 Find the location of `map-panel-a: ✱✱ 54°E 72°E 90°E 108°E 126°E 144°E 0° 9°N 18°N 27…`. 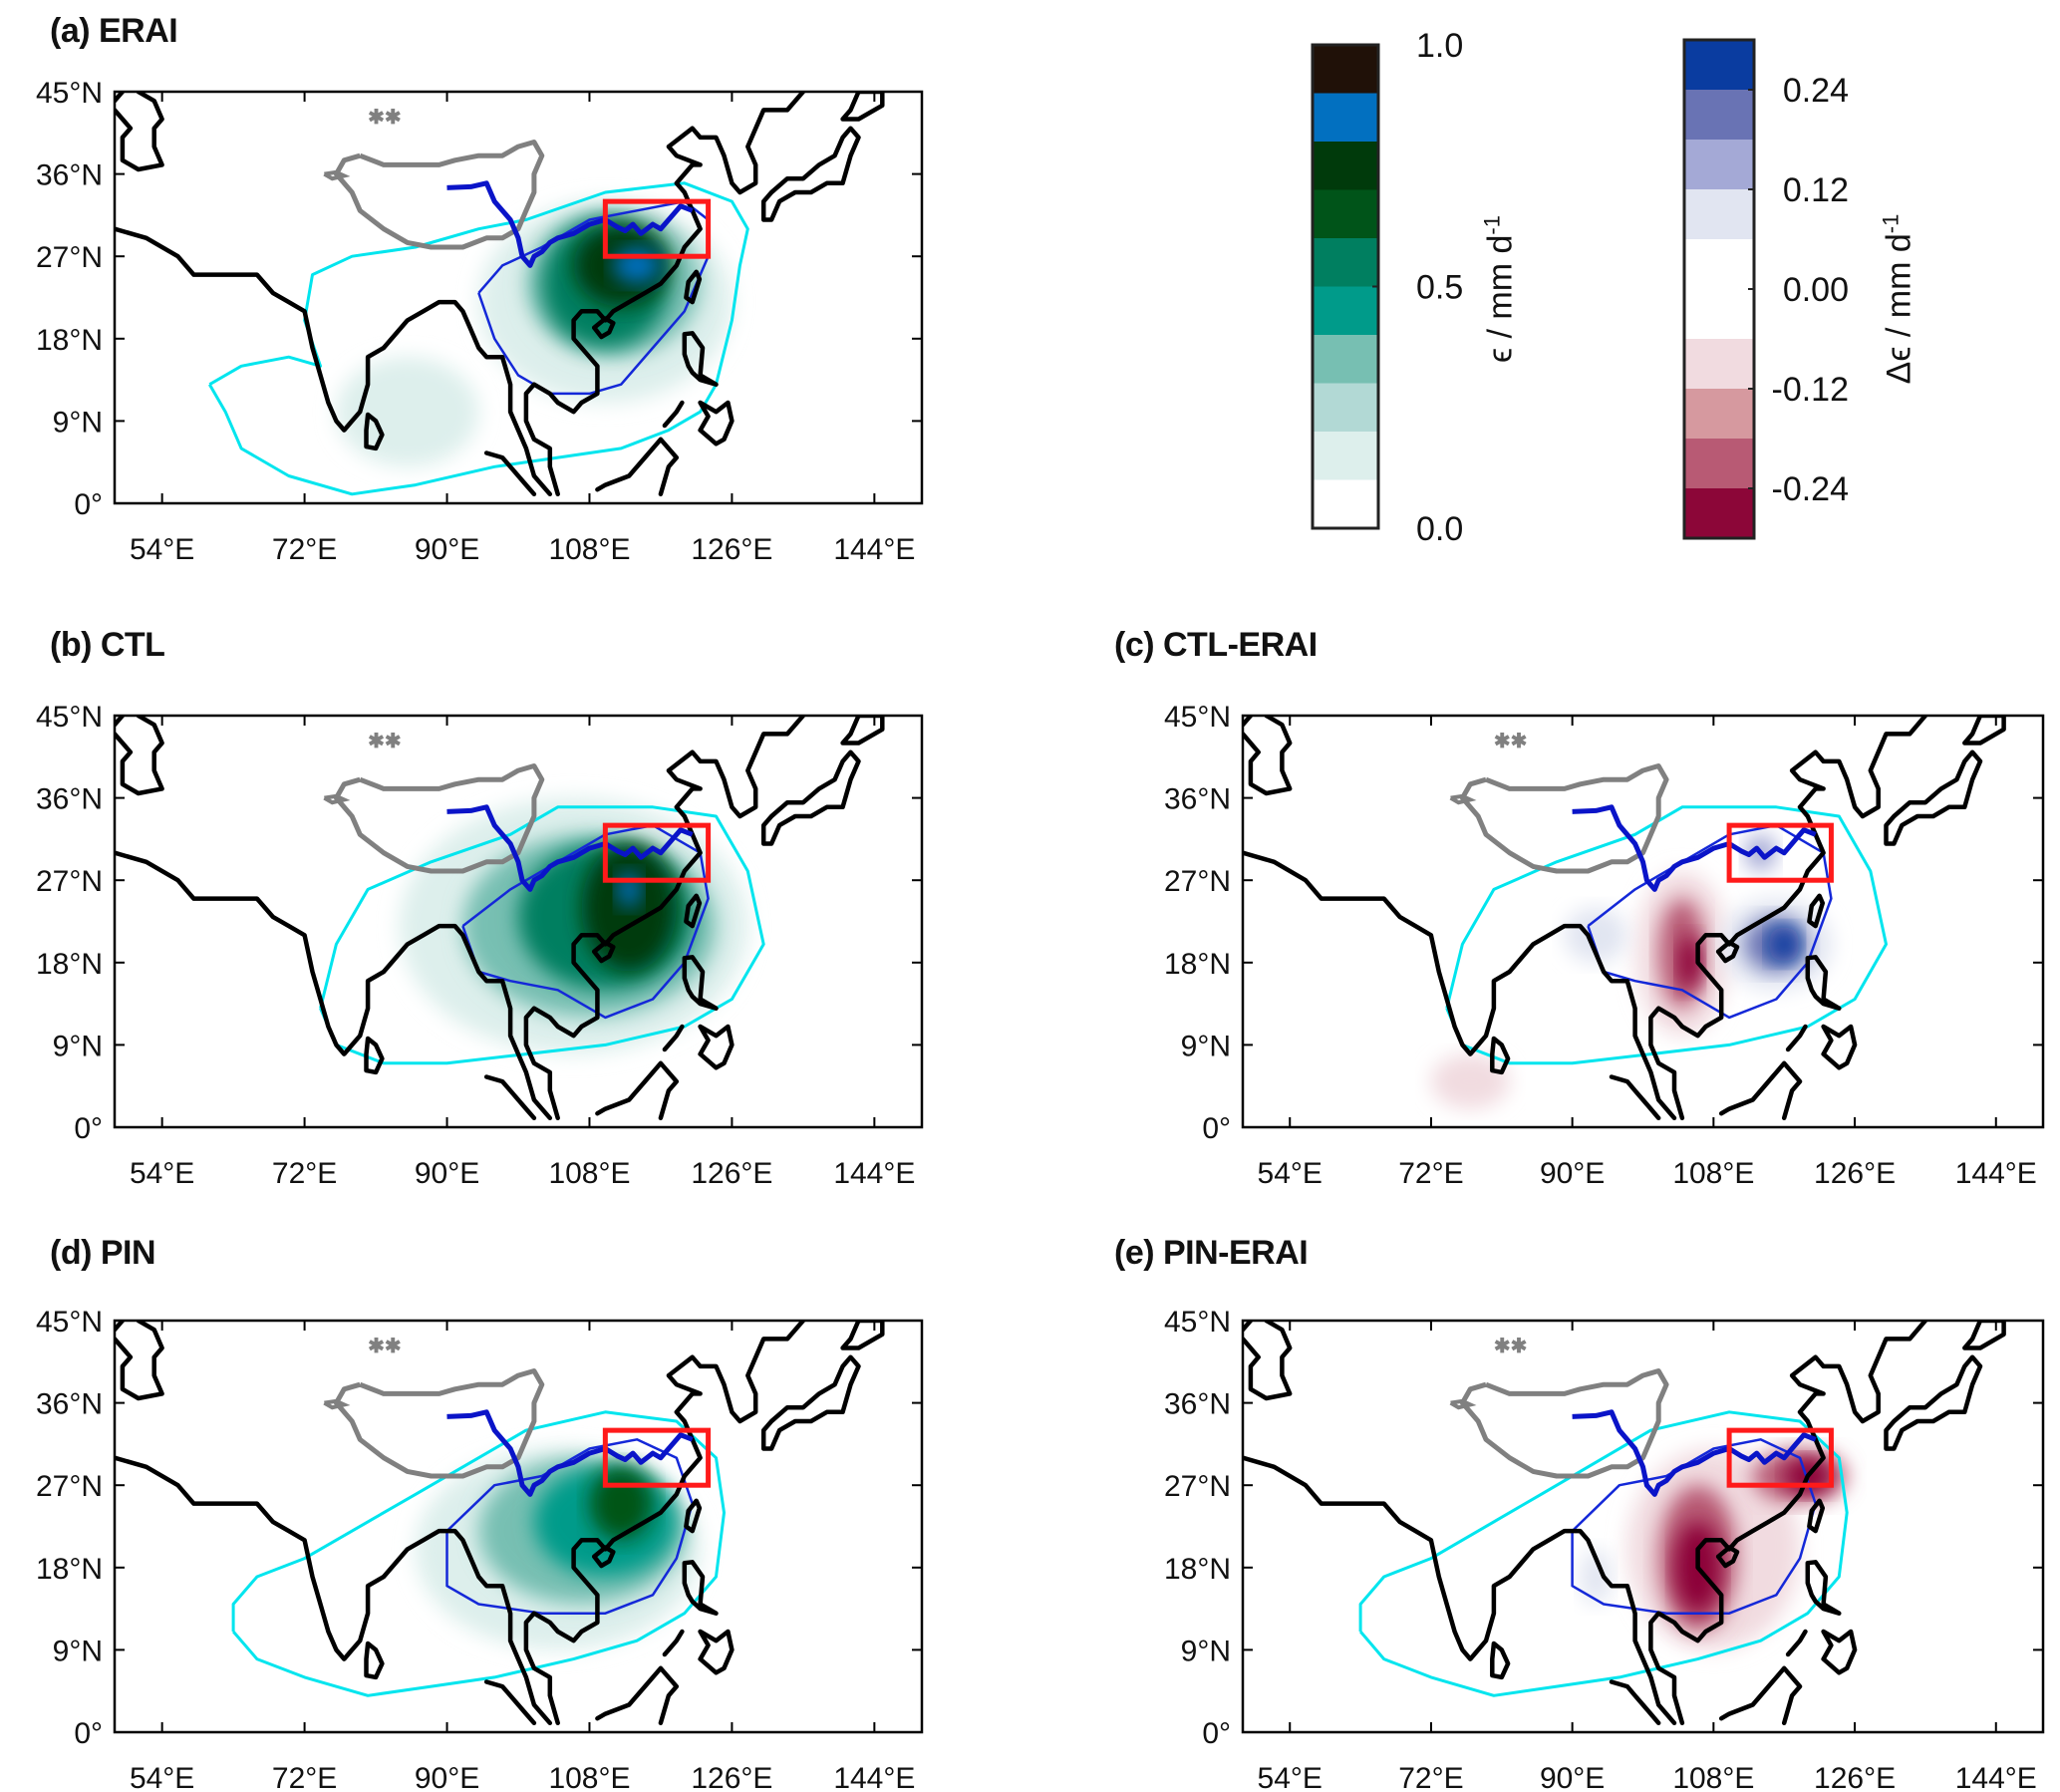

map-panel-a: ✱✱ 54°E 72°E 90°E 108°E 126°E 144°E 0° 9°N 18°N 27… is located at coordinates (480, 321).